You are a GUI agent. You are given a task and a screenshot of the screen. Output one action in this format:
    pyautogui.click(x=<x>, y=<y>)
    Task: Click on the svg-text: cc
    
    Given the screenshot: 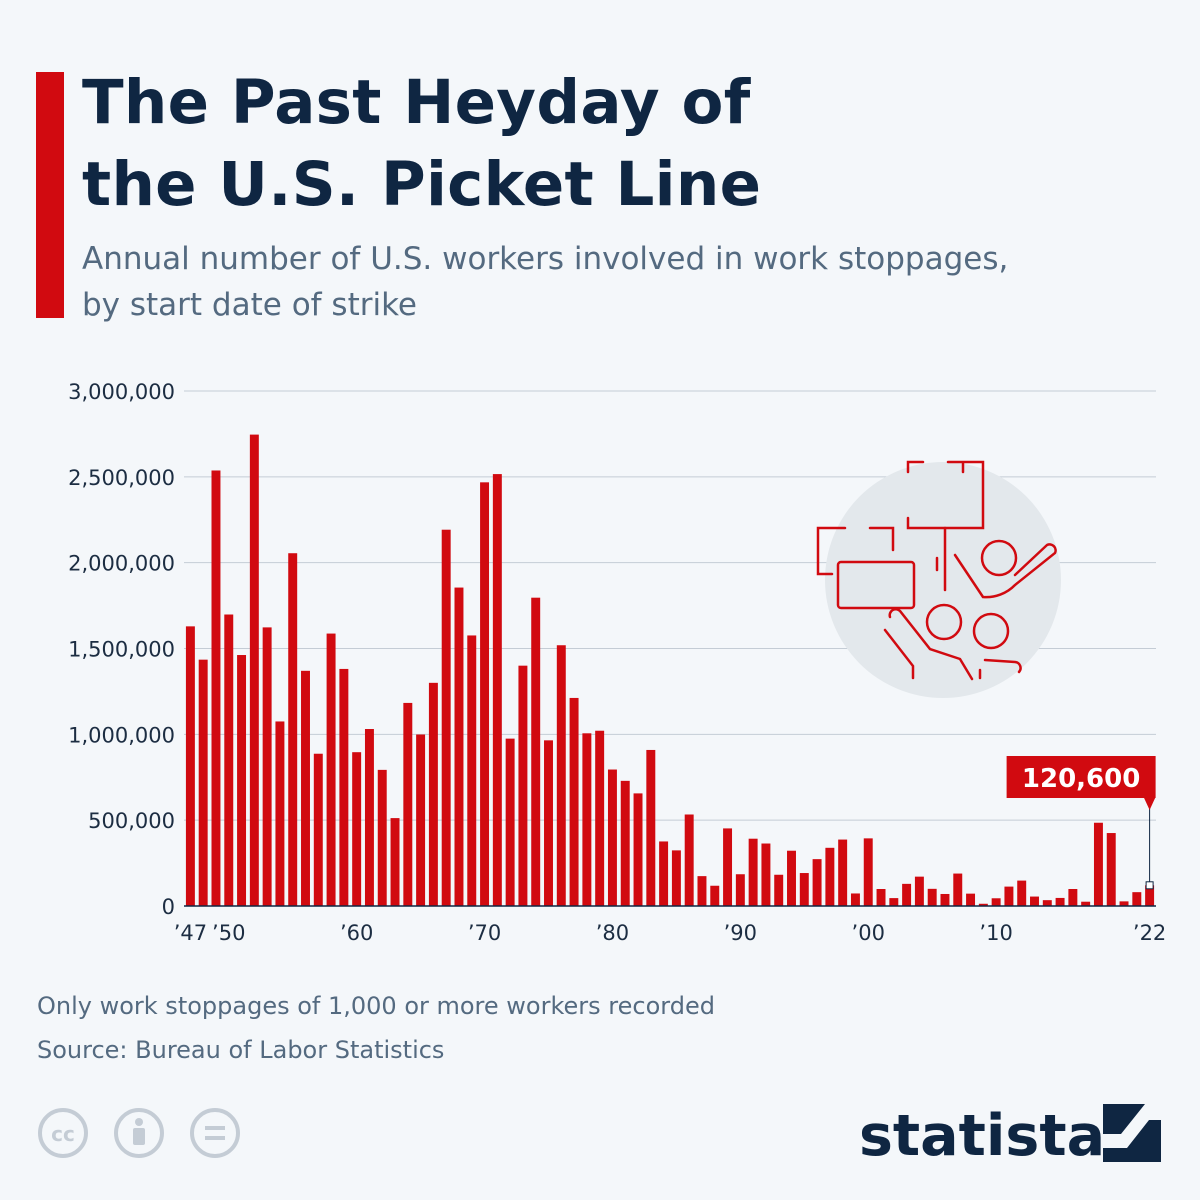 What is the action you would take?
    pyautogui.click(x=63, y=1134)
    